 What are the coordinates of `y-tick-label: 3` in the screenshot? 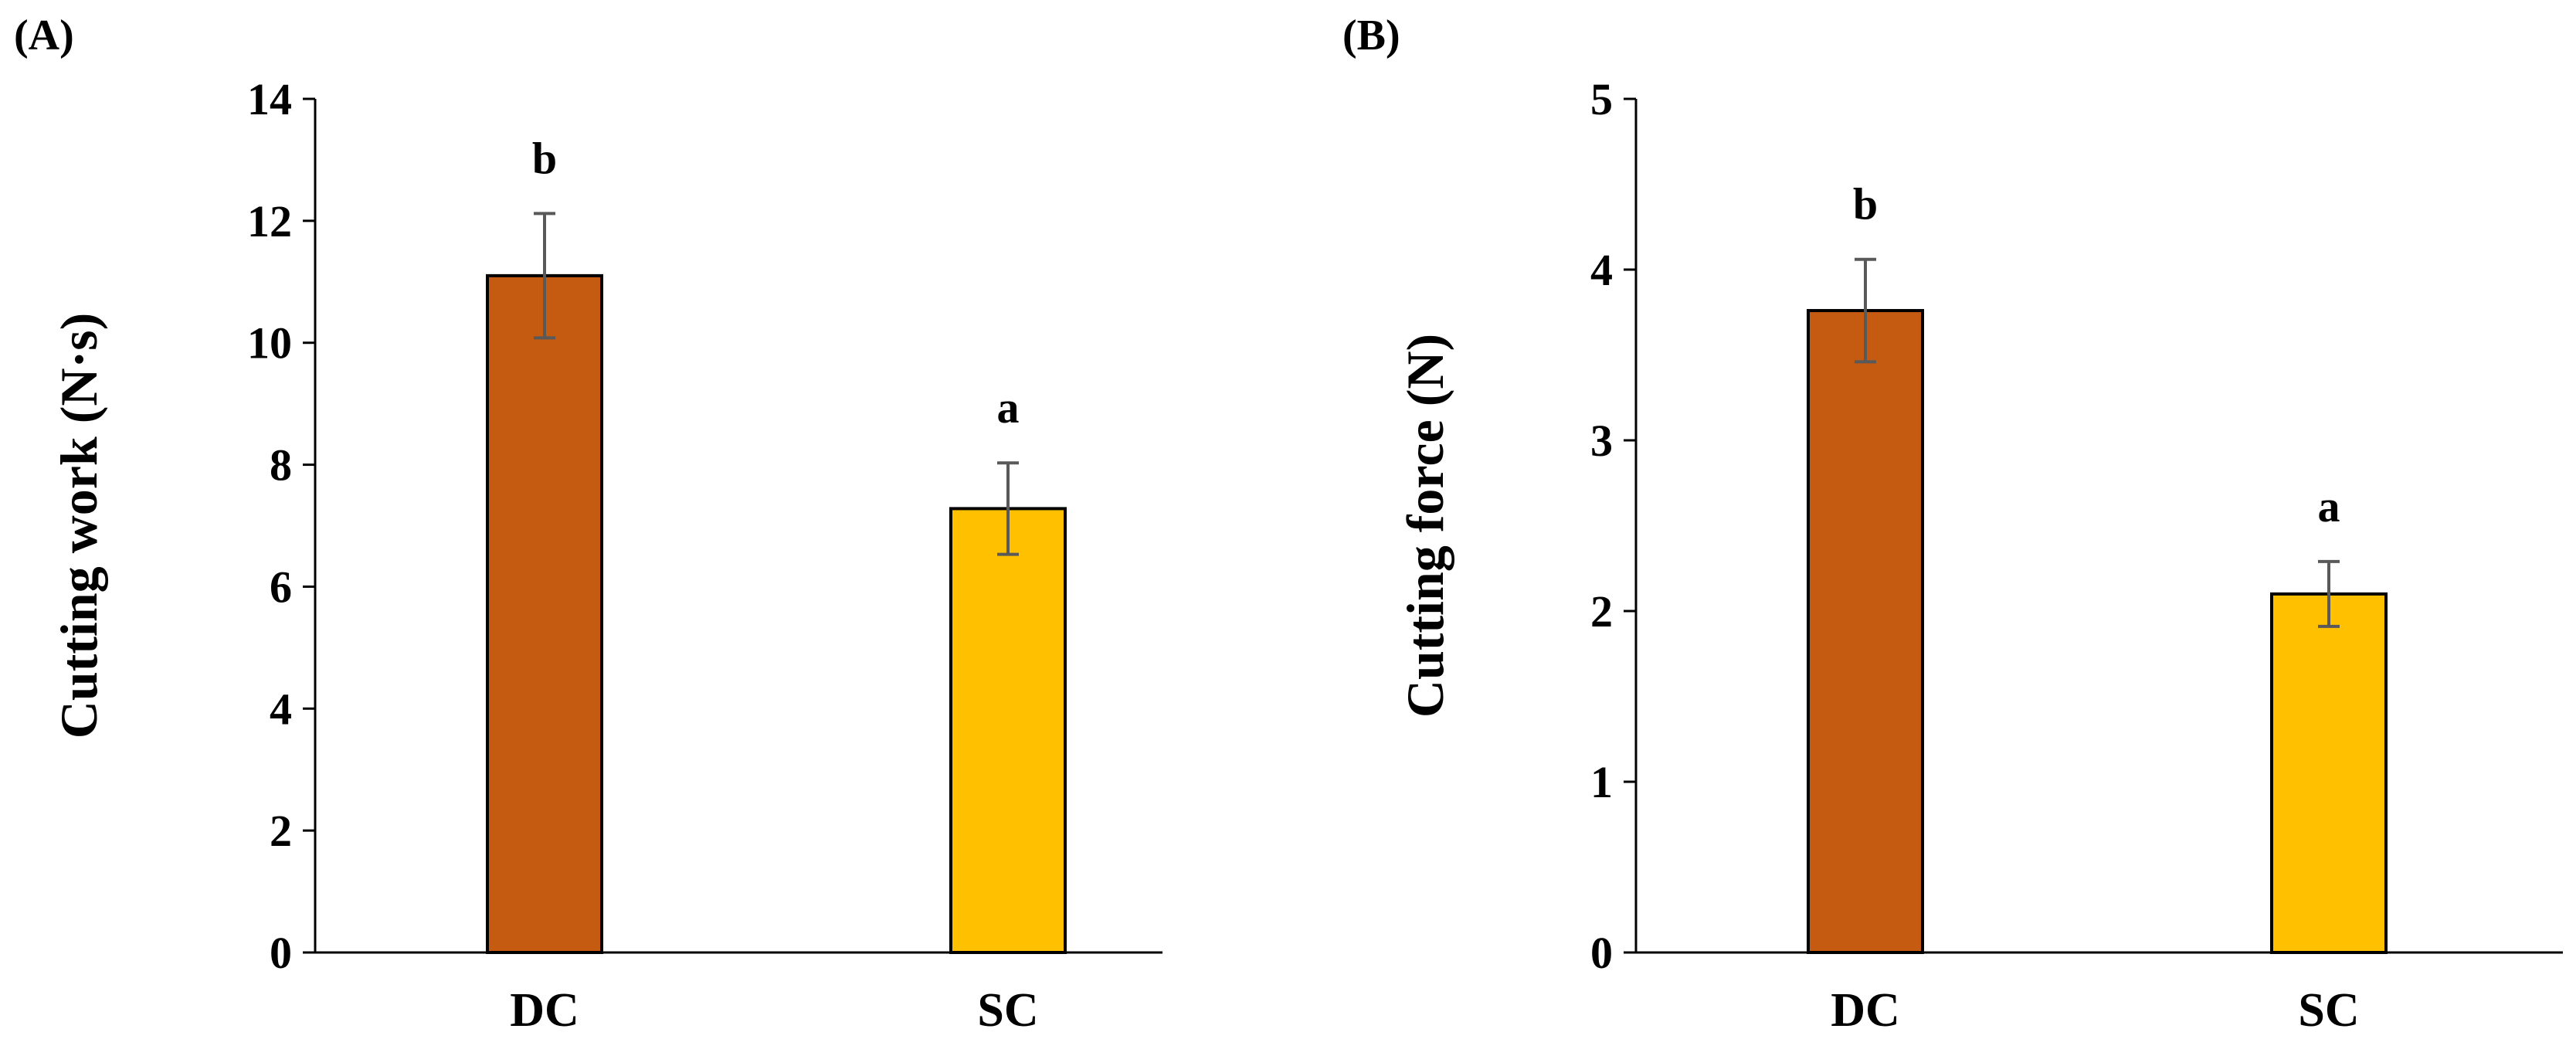 It's located at (1601, 441).